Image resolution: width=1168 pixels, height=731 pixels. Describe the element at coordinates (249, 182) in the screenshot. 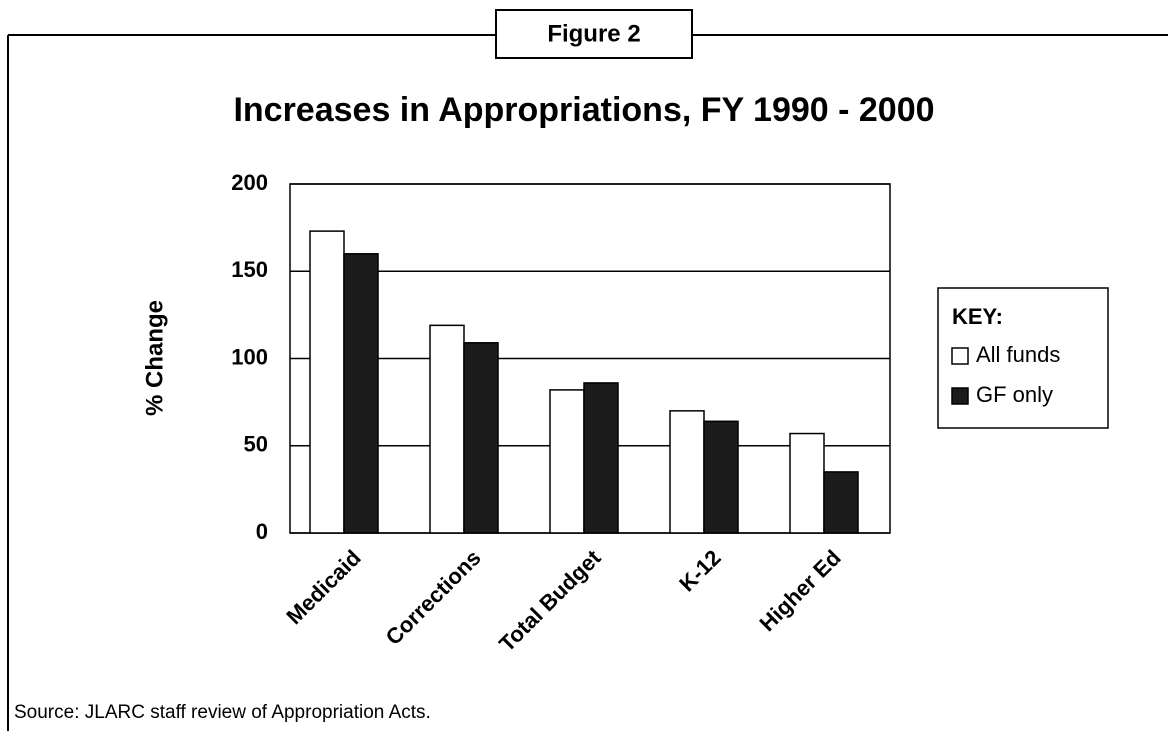

I see `y-tick-label: 200` at that location.